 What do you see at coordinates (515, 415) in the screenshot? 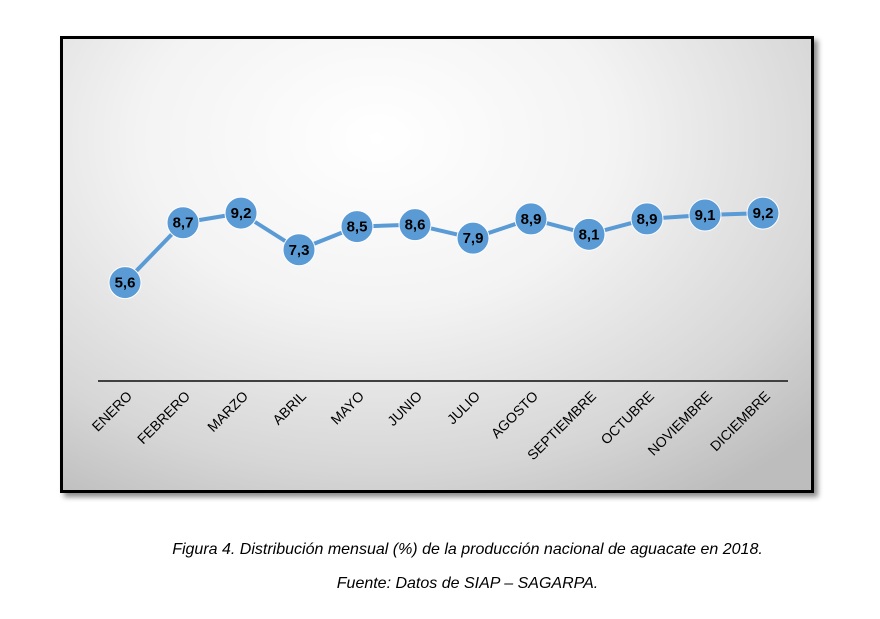
I see `x-tick-label: AGOSTO` at bounding box center [515, 415].